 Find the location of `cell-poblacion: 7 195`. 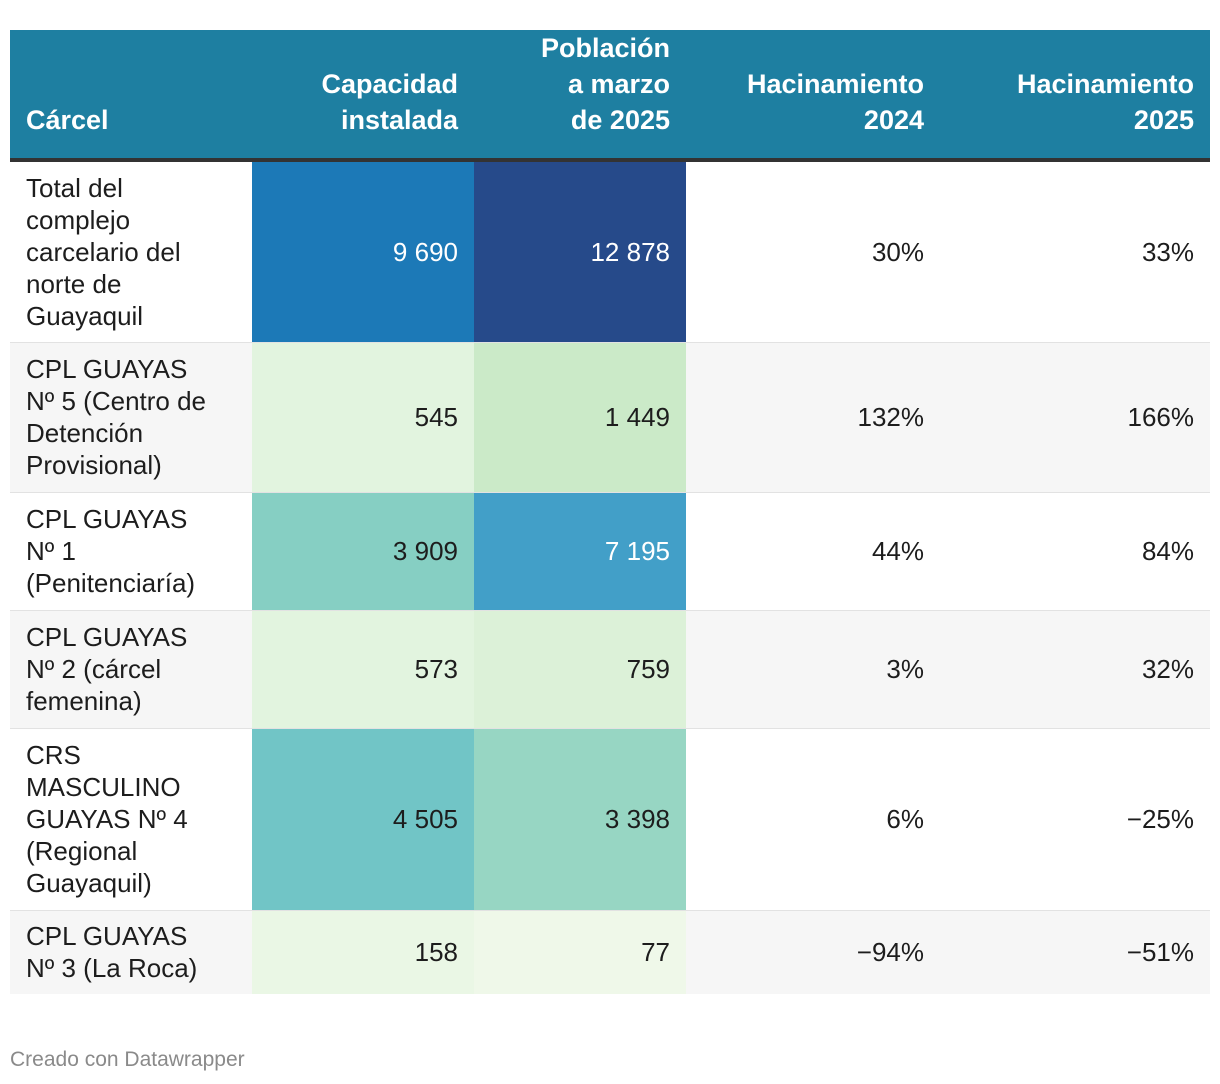

cell-poblacion: 7 195 is located at coordinates (580, 551).